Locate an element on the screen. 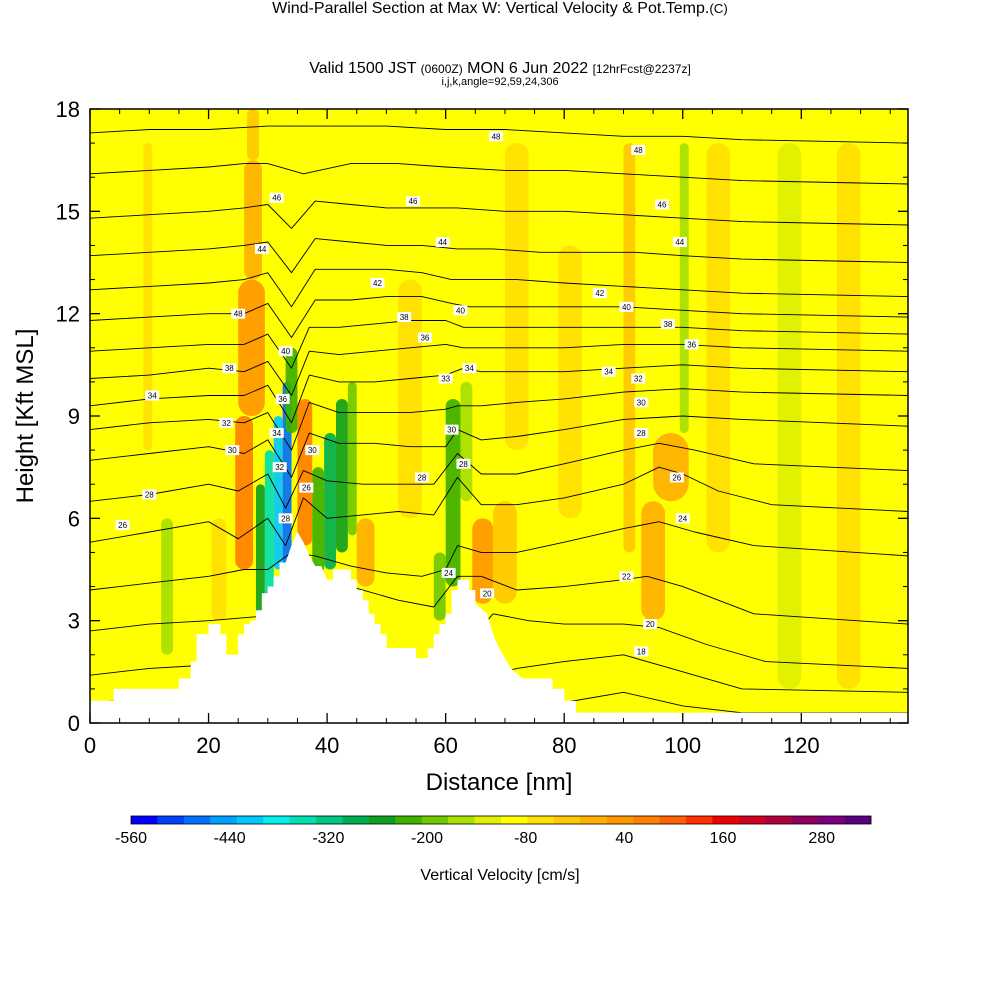 This screenshot has width=1000, height=1000. contour-label: 46 is located at coordinates (662, 205).